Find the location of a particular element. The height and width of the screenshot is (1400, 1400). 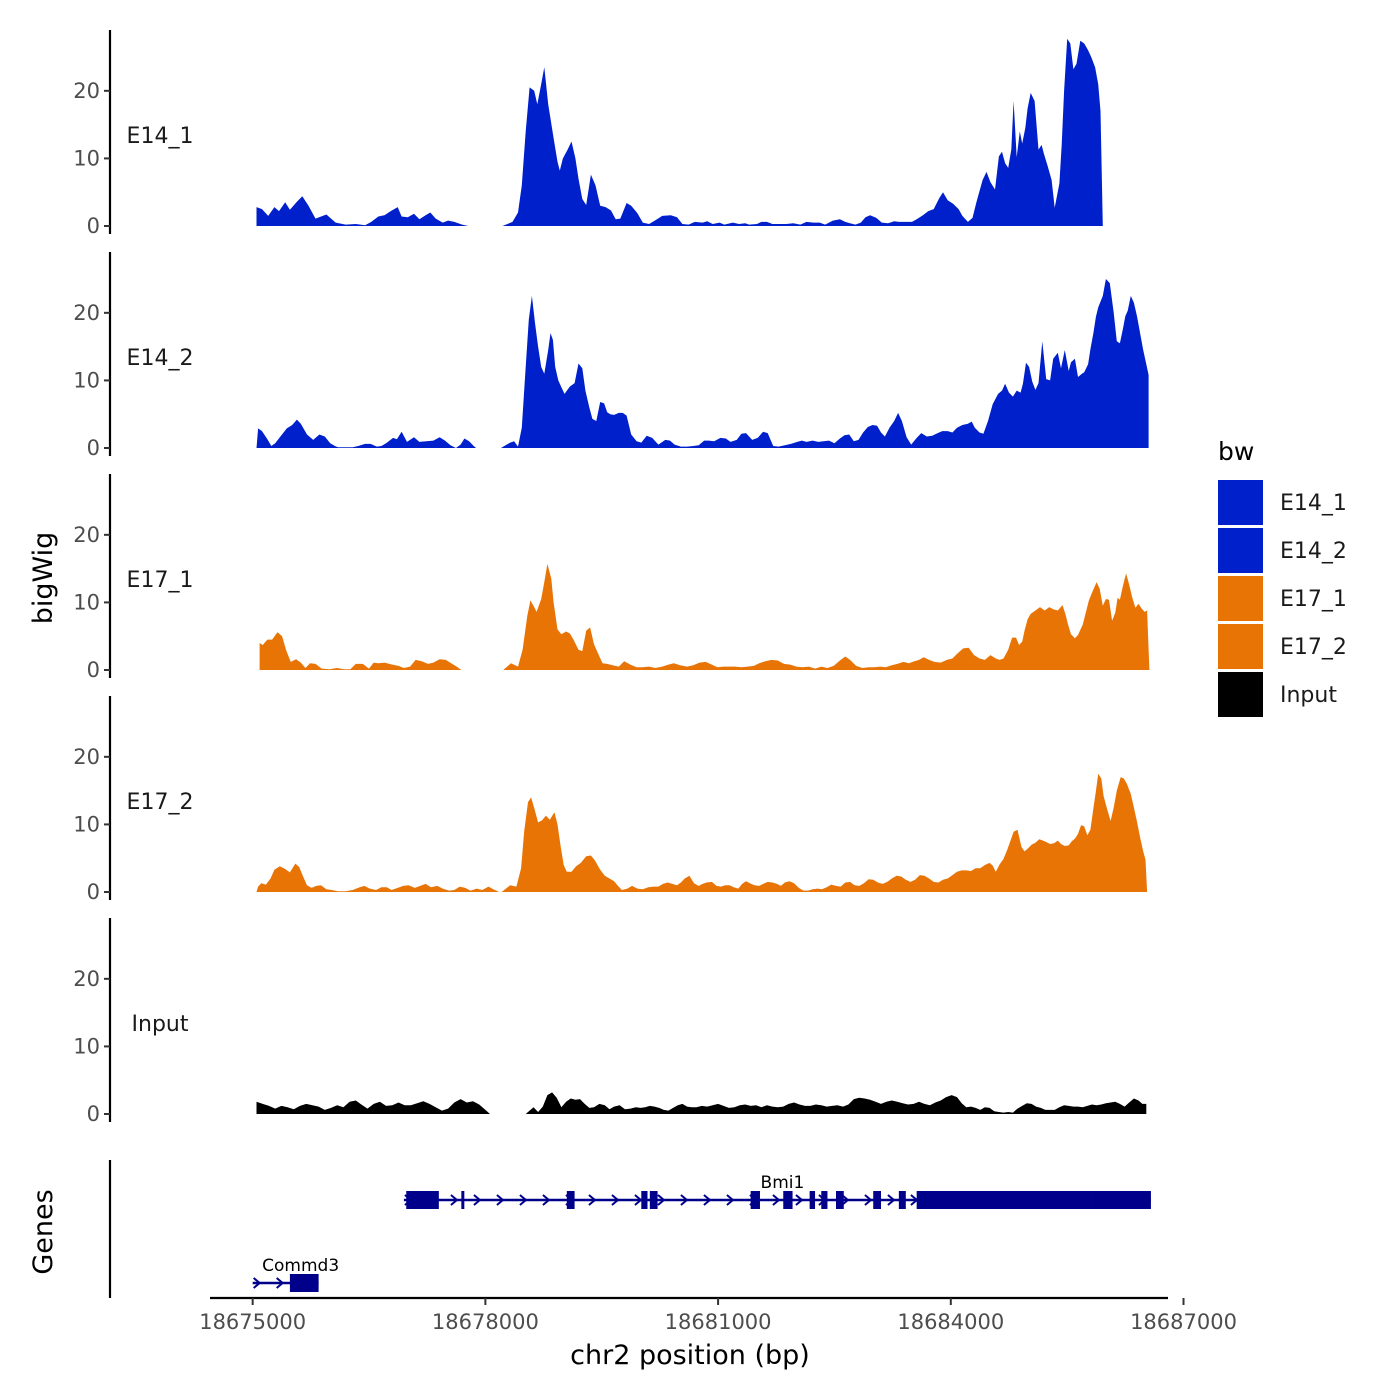

x-tick-label: 18684000 is located at coordinates (950, 1322).